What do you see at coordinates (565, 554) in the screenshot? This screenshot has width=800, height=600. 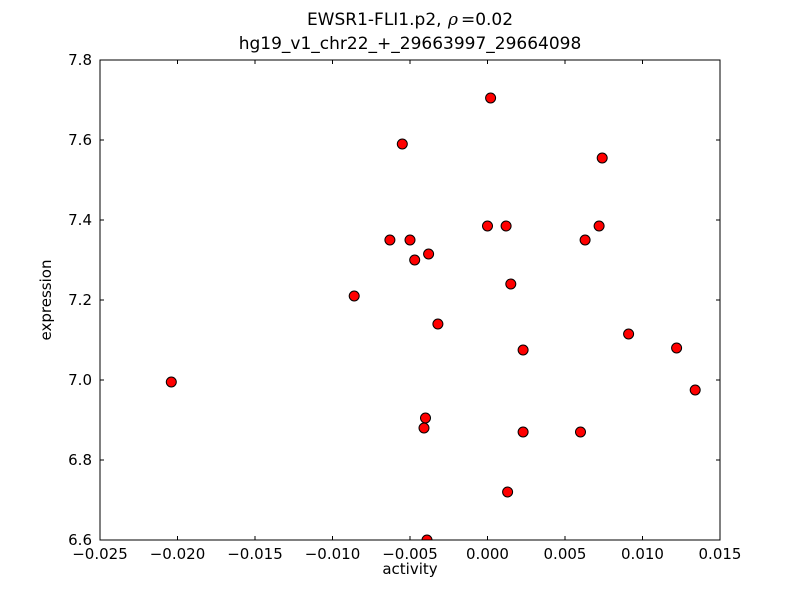 I see `x-tick-label: 0.005` at bounding box center [565, 554].